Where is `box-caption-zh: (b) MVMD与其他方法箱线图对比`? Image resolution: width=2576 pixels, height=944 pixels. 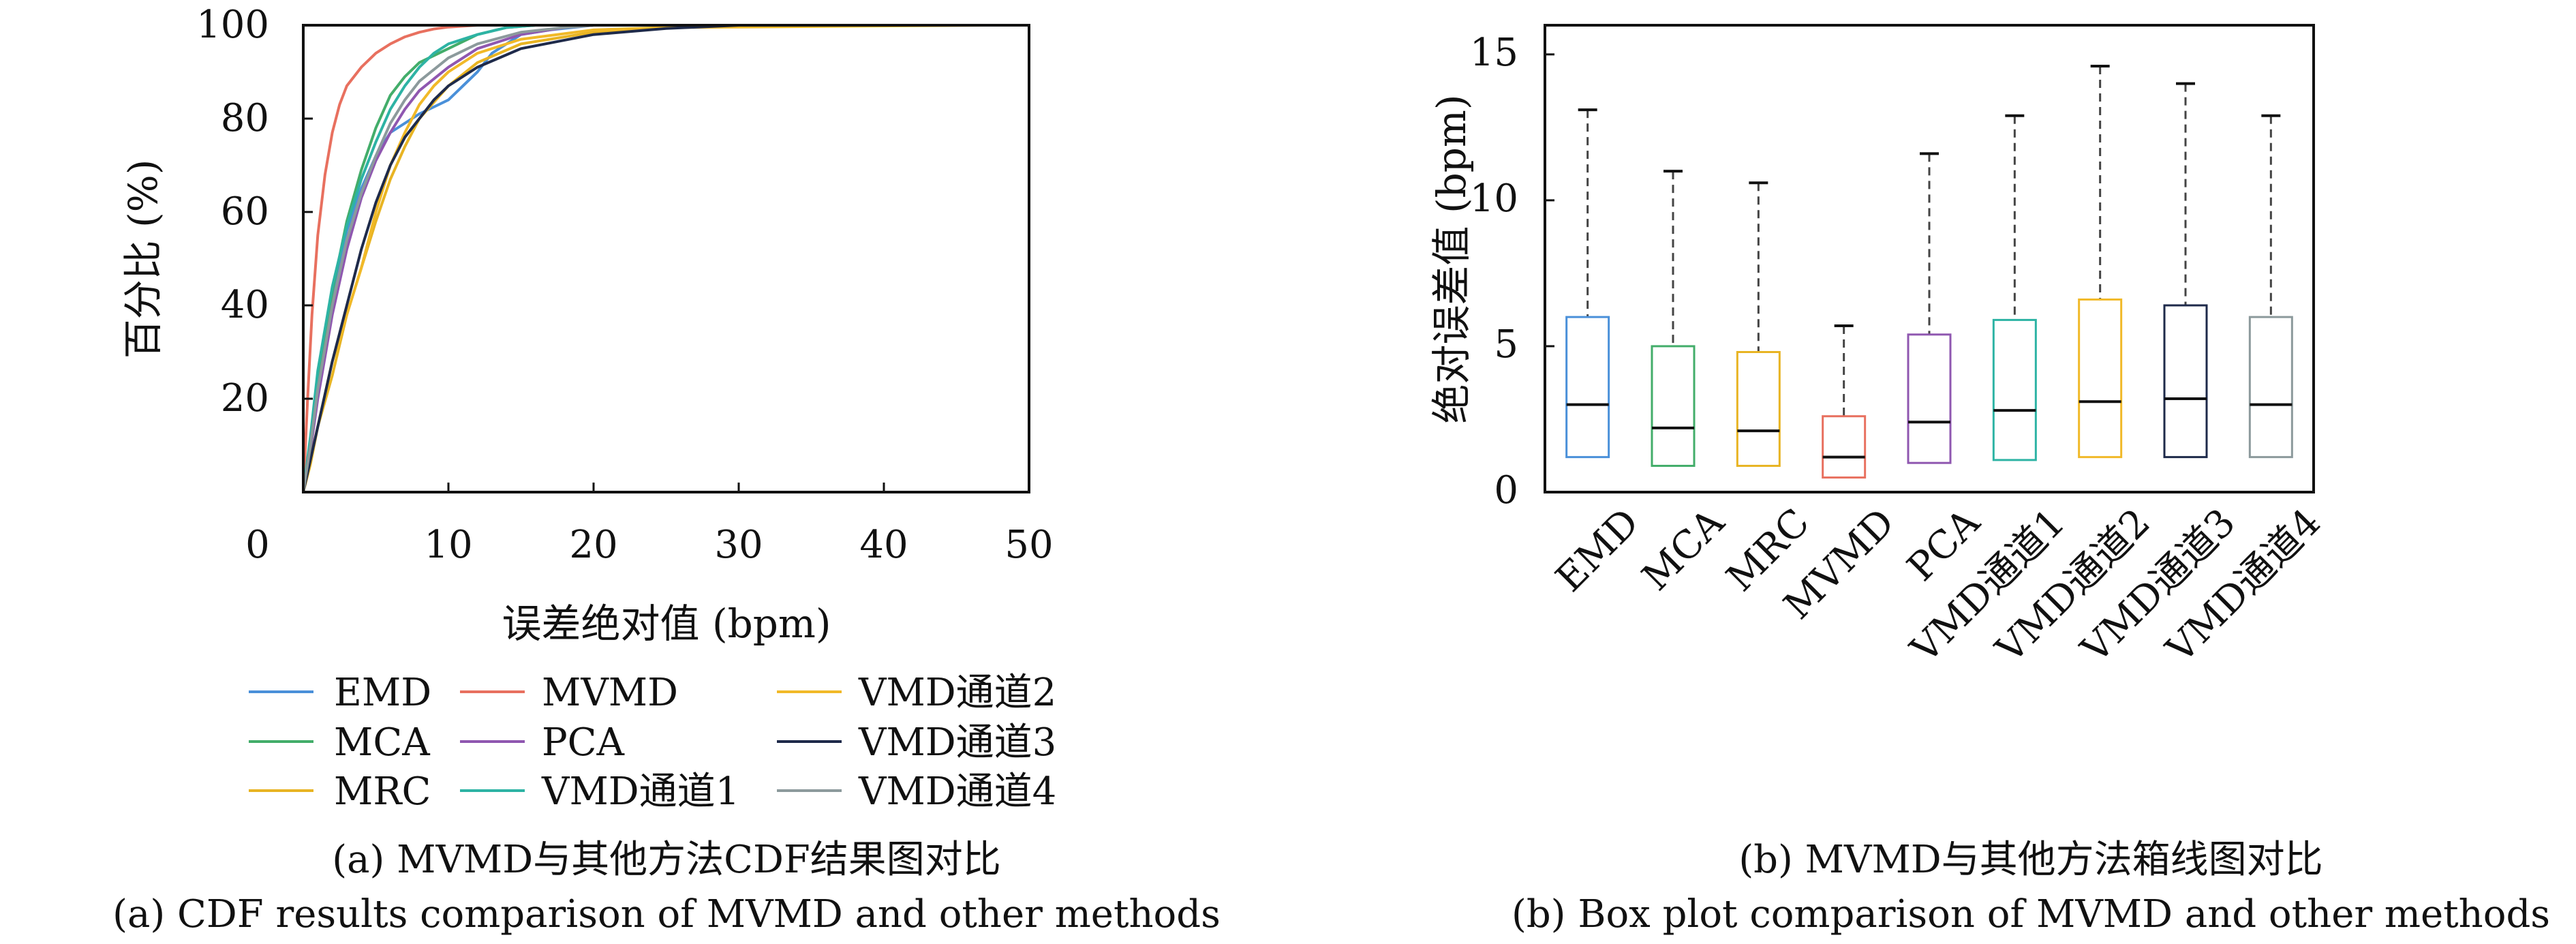
box-caption-zh: (b) MVMD与其他方法箱线图对比 is located at coordinates (2030, 860).